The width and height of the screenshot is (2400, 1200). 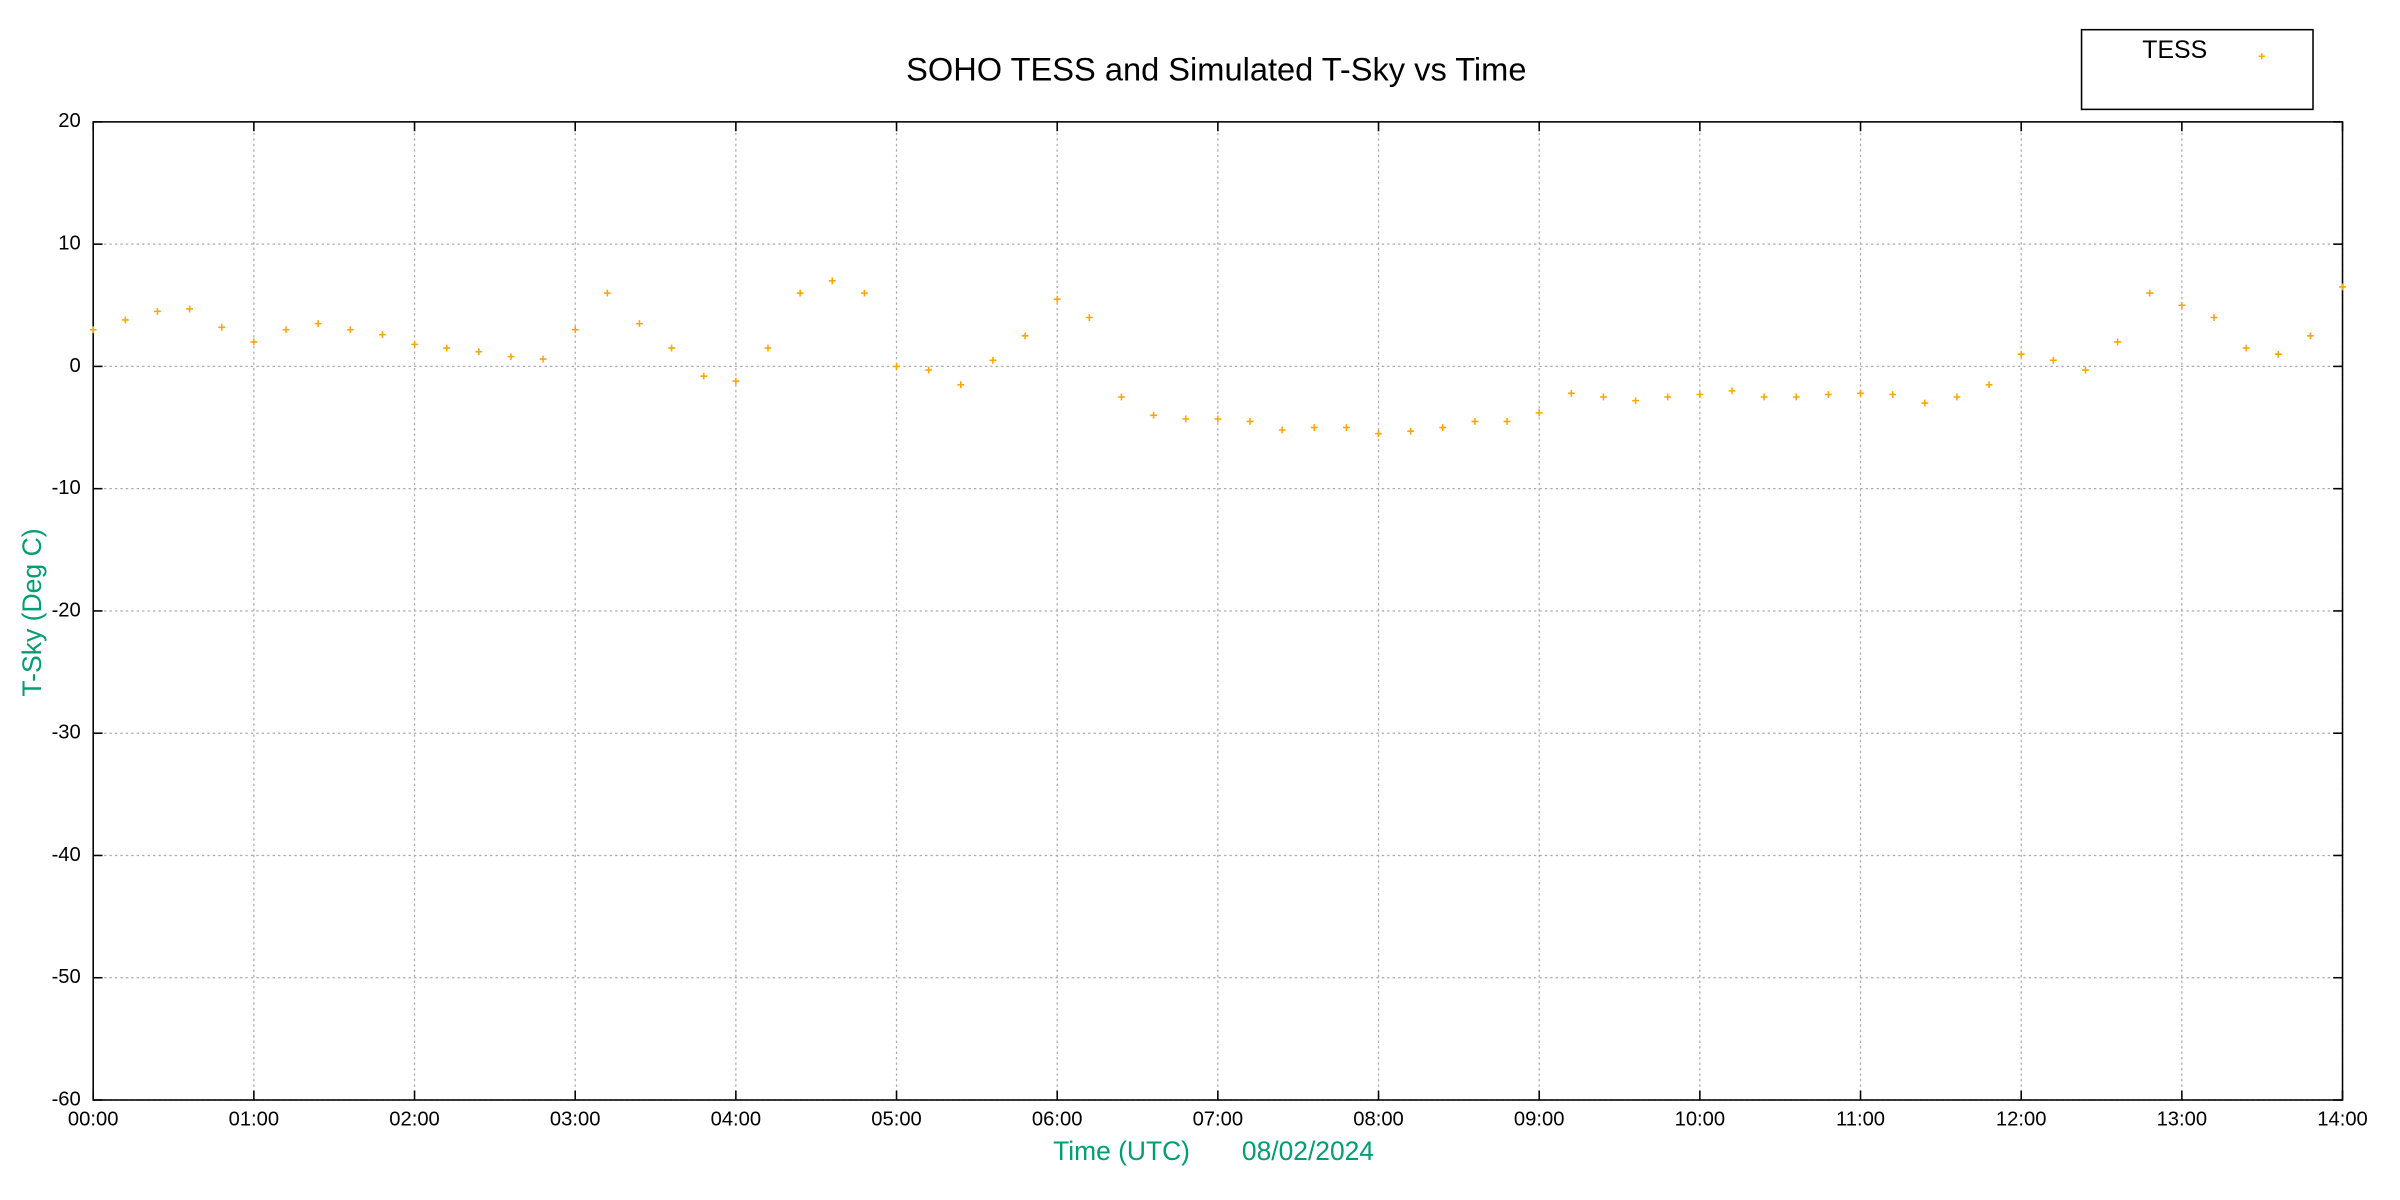 I want to click on y-tick-label: 0, so click(x=75, y=366).